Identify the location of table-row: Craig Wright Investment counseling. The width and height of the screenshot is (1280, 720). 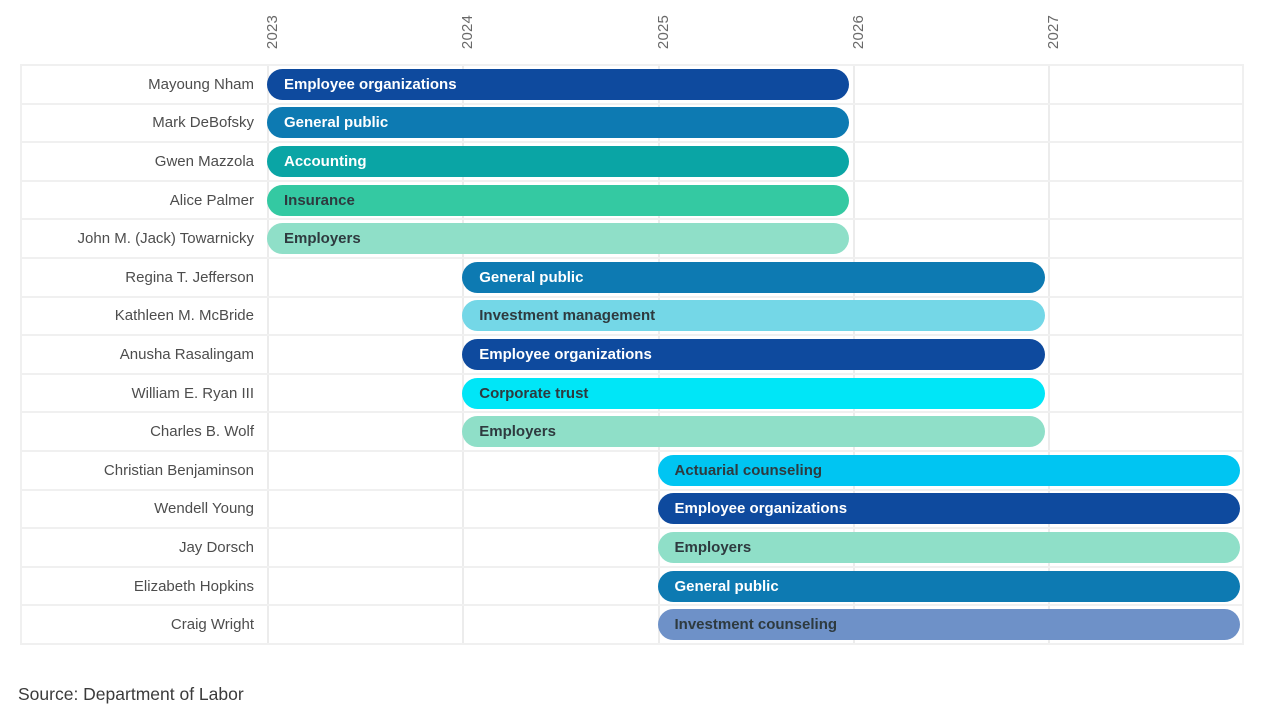
(632, 624).